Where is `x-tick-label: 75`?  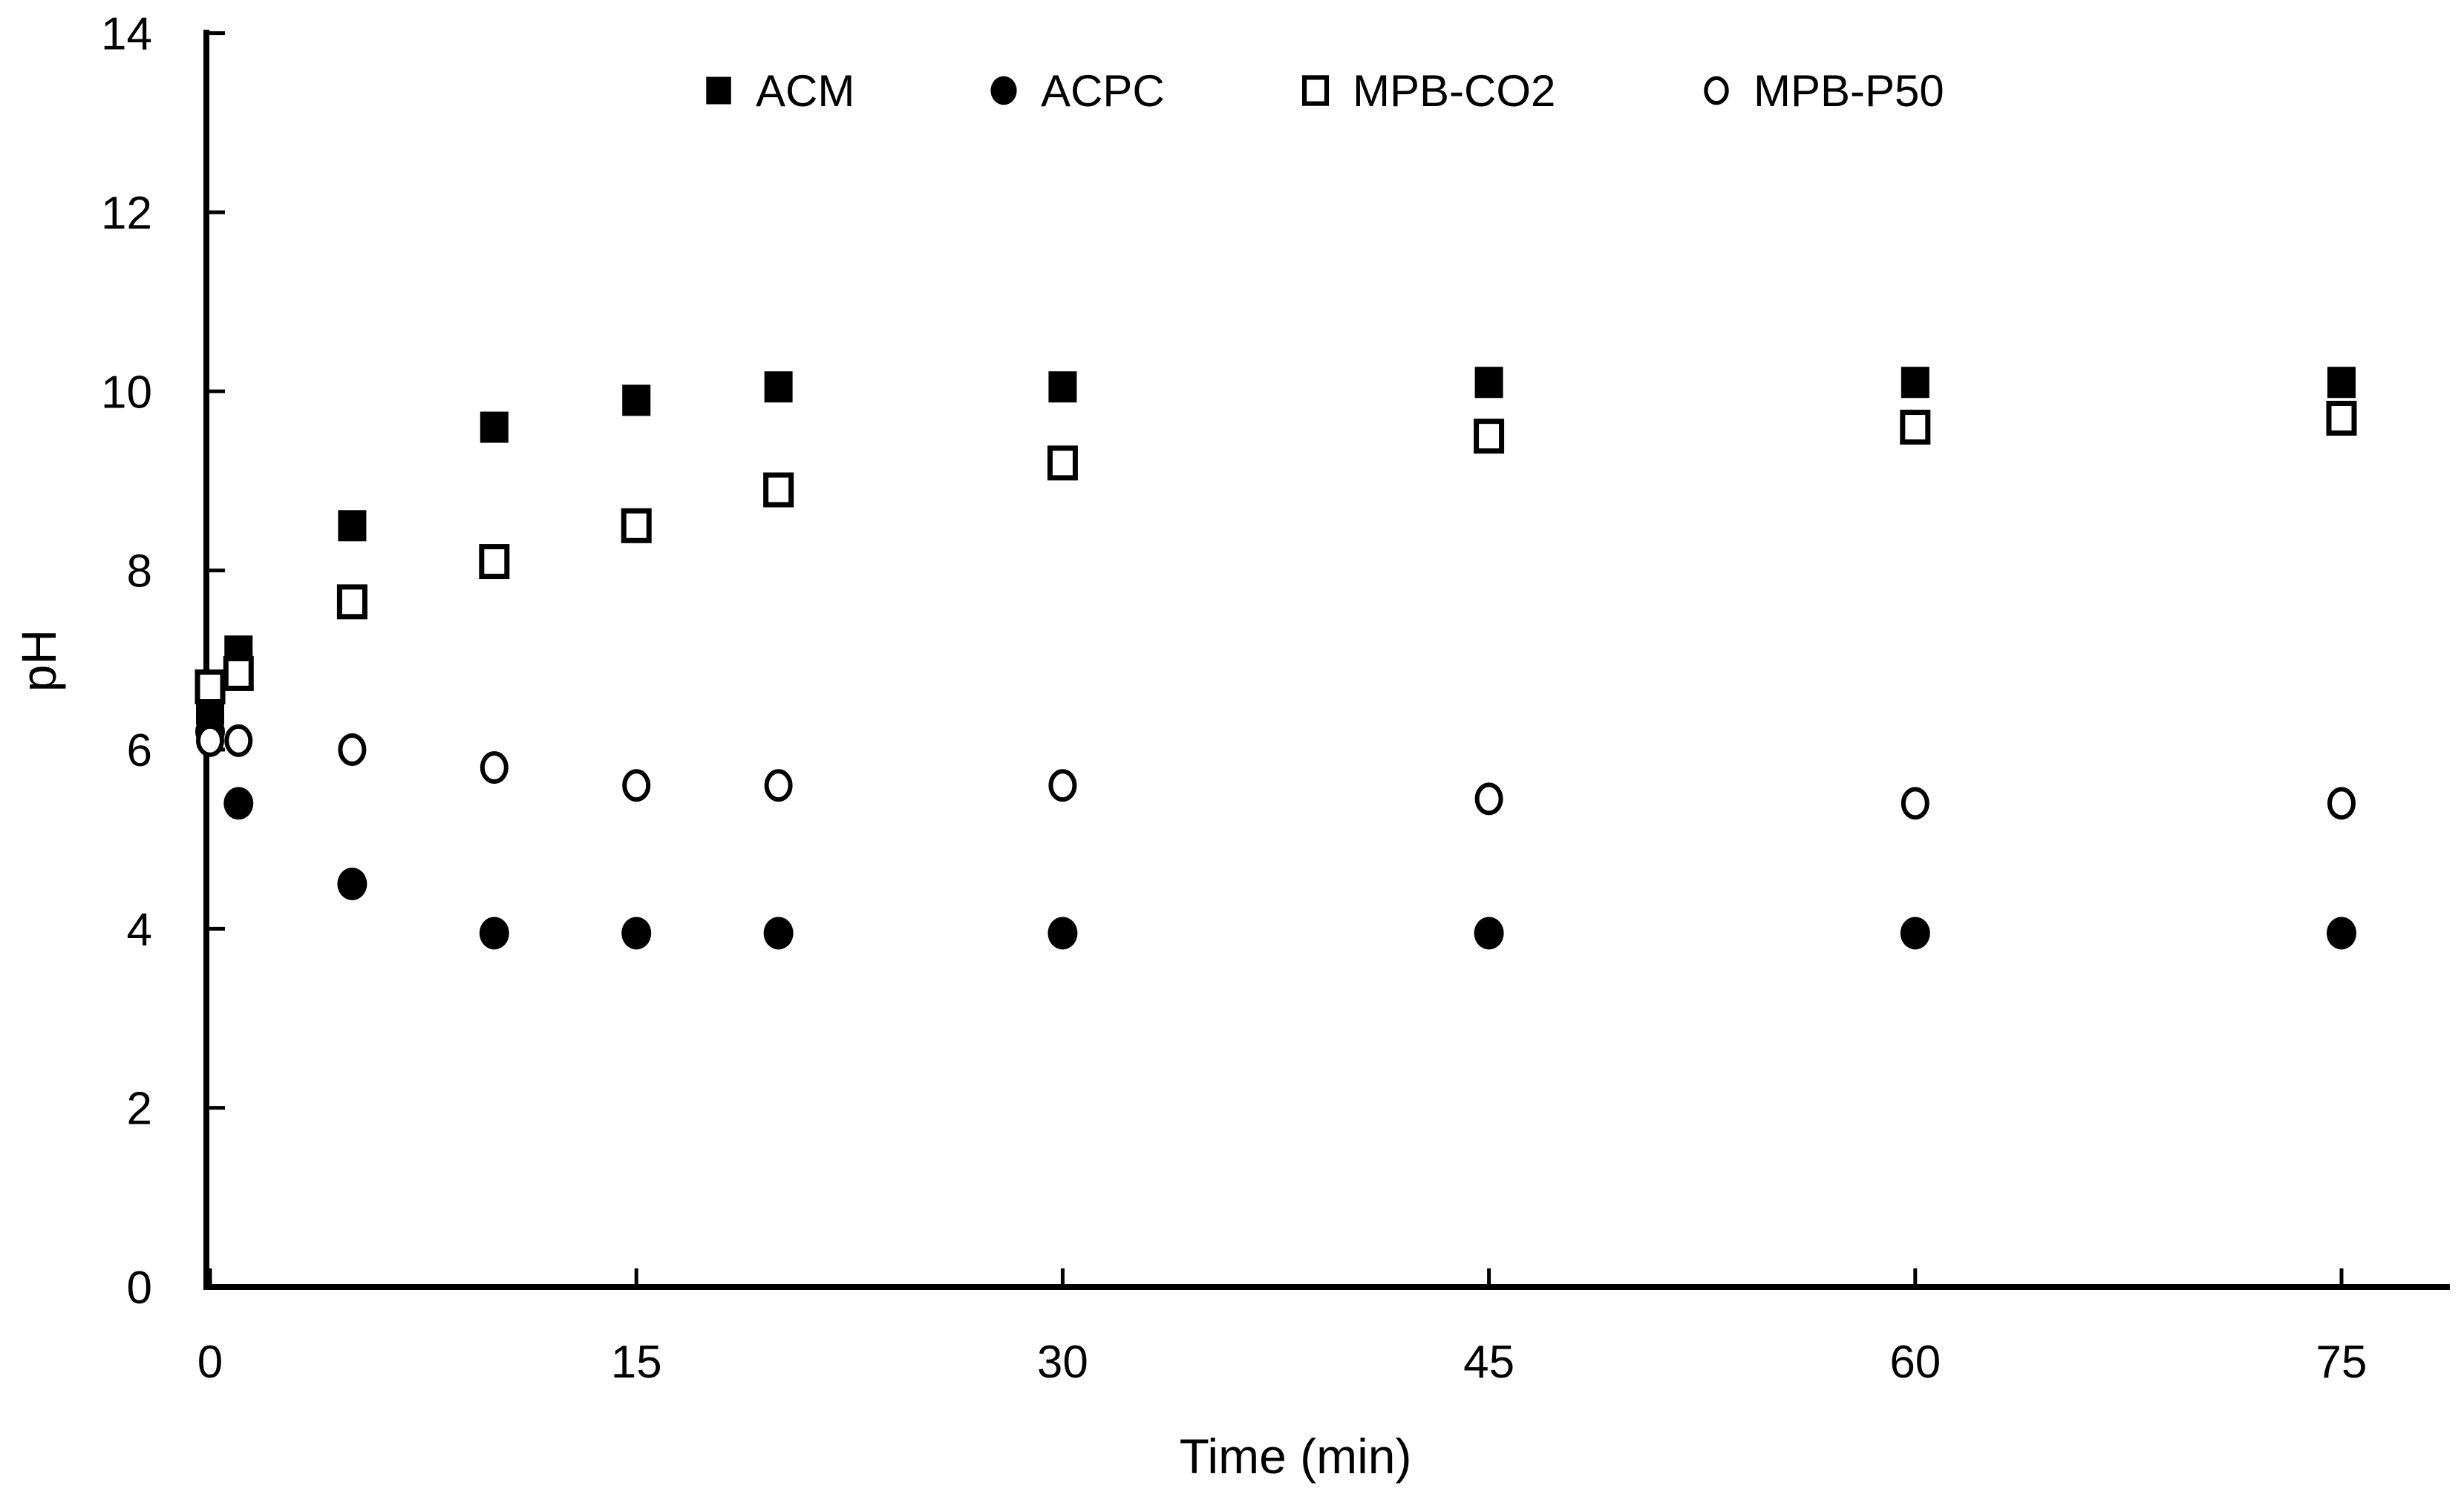 x-tick-label: 75 is located at coordinates (2341, 1362).